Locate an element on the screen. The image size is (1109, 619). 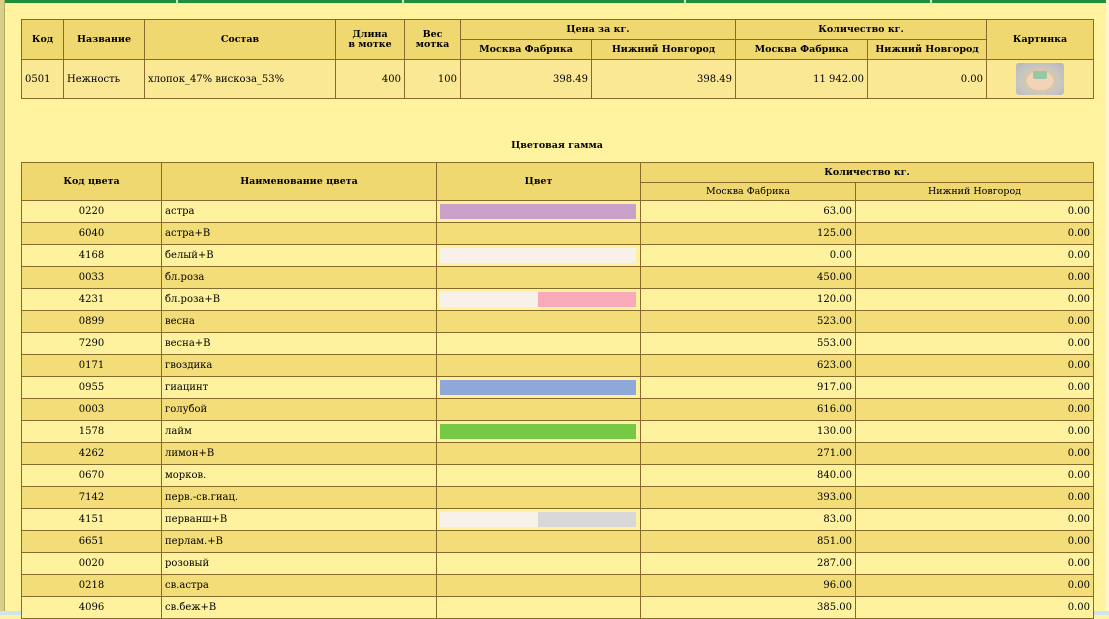
table-row: 4168 белый+В 0.00 0.00 is located at coordinates (558, 255).